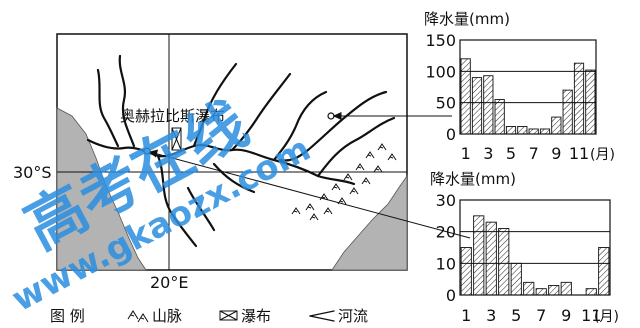  What do you see at coordinates (108, 108) in the screenshot?
I see `tributary-north-west` at bounding box center [108, 108].